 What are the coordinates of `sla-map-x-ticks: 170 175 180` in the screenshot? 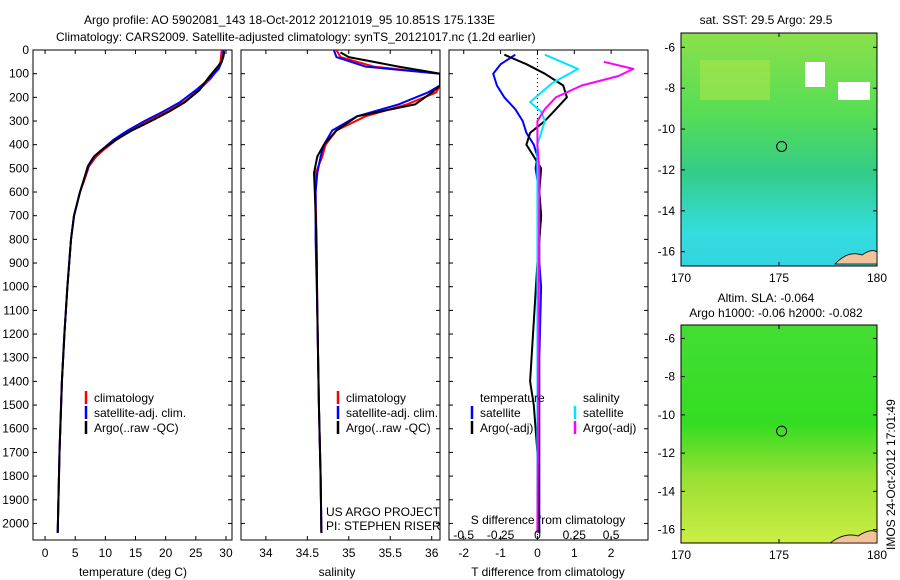 It's located at (779, 443).